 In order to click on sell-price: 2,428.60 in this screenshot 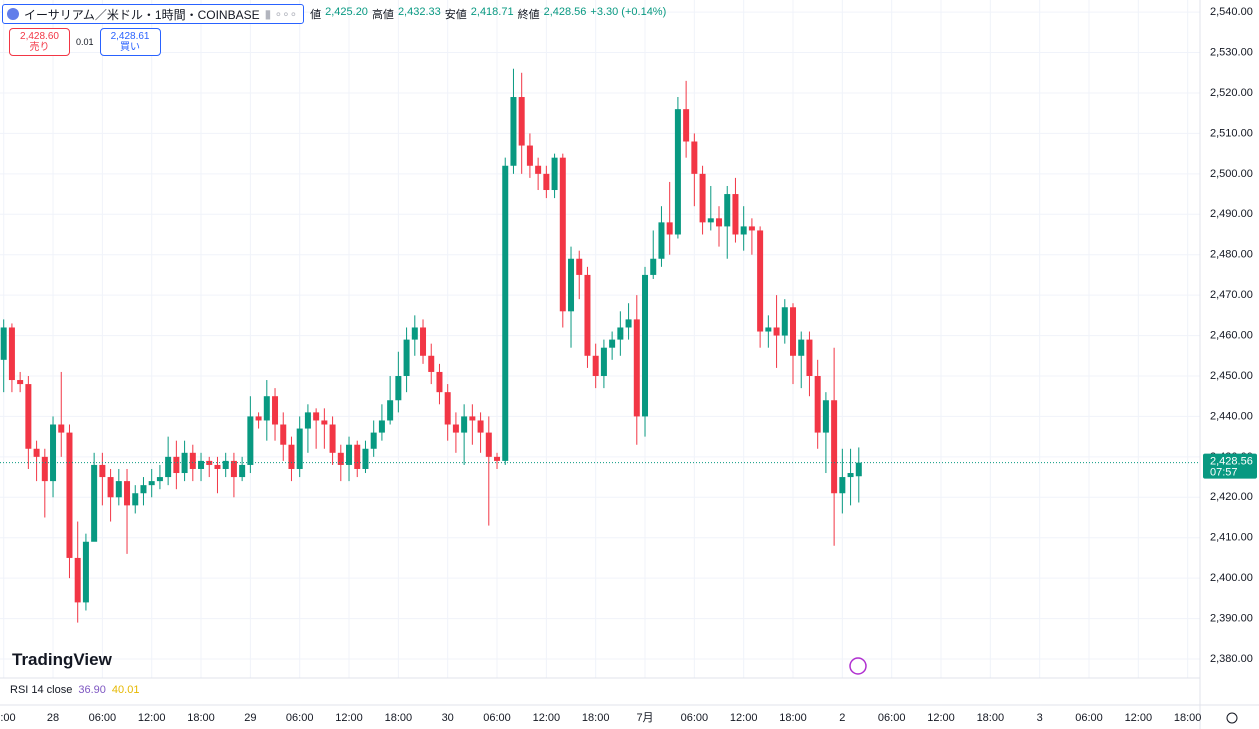, I will do `click(39, 36)`.